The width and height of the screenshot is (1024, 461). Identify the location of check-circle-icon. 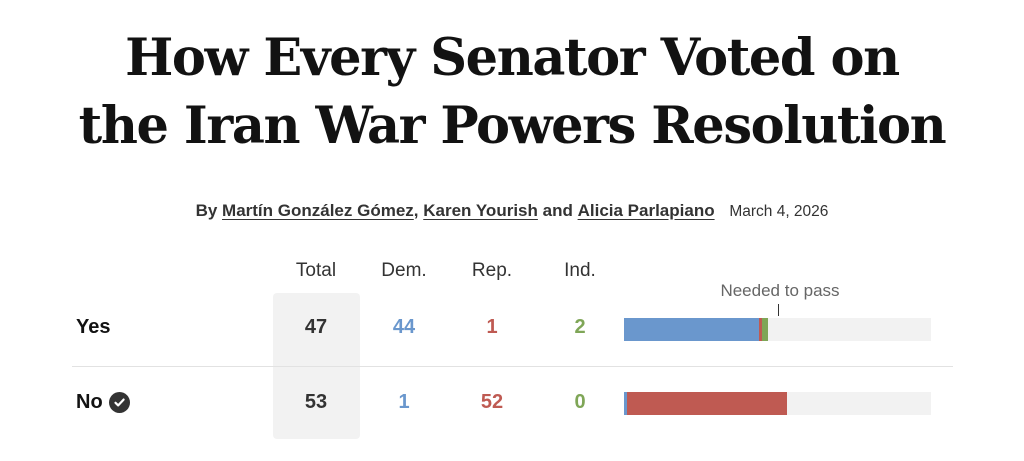
(119, 402).